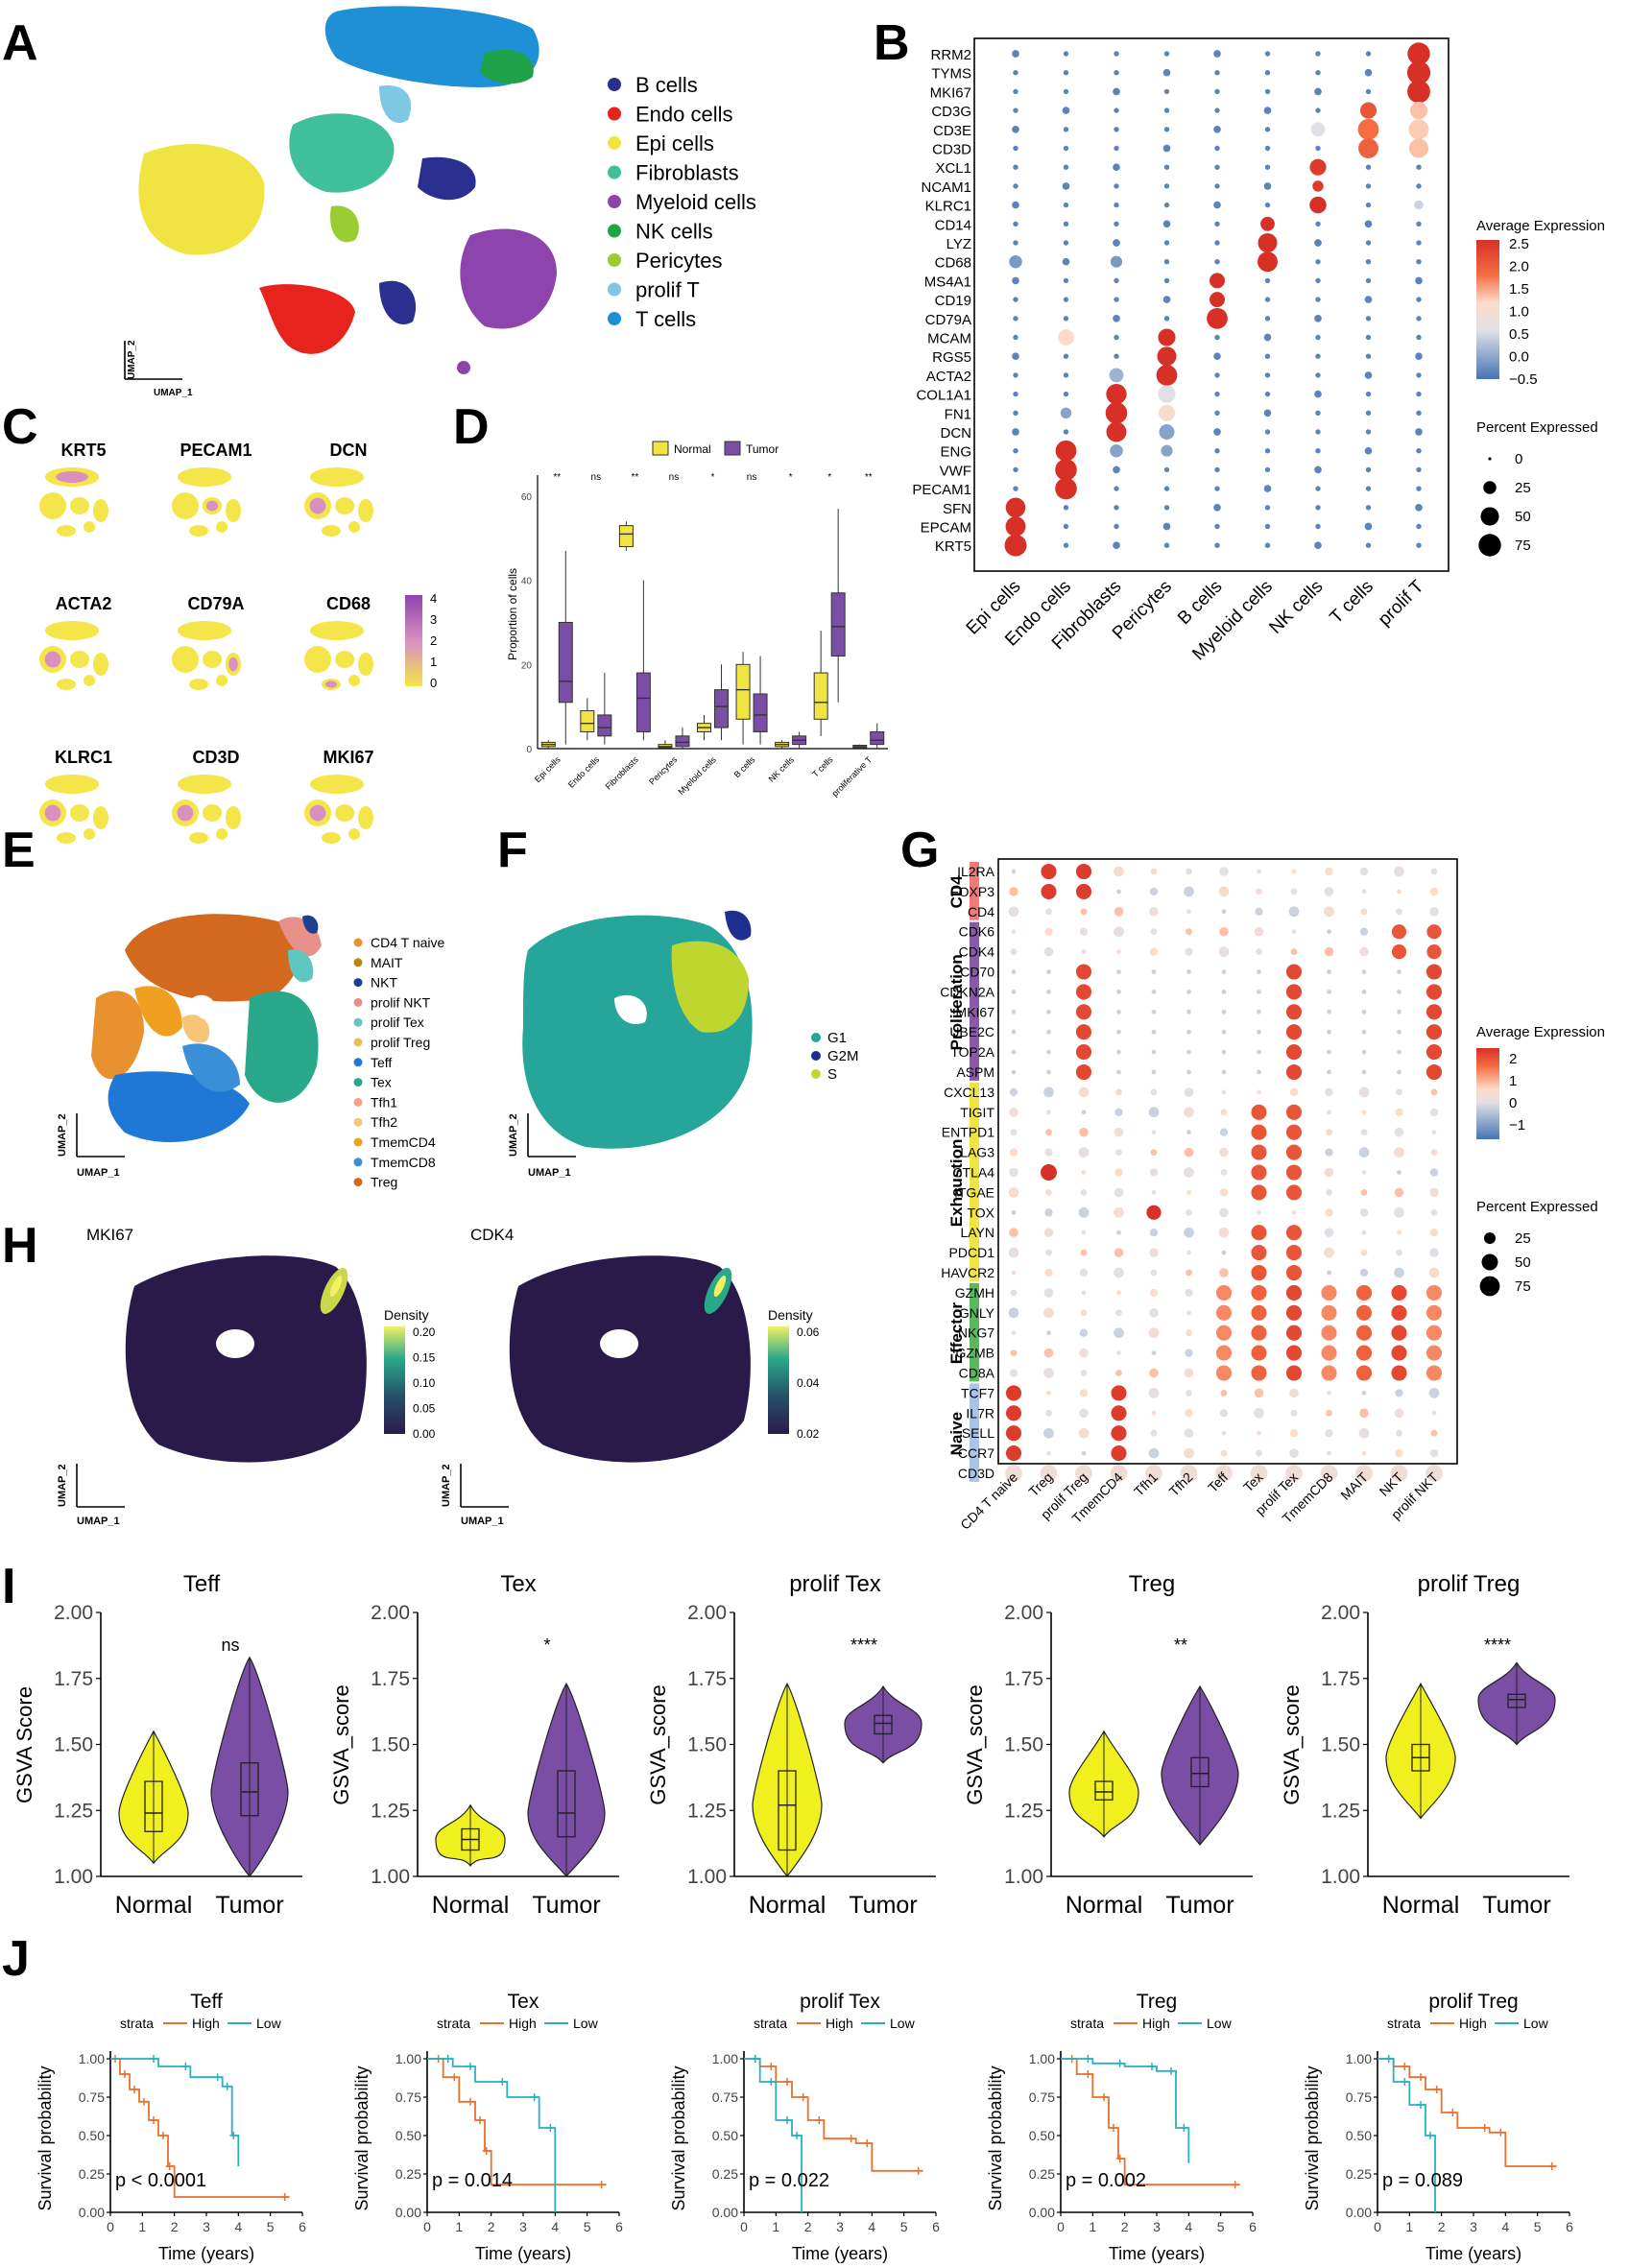 The image size is (1629, 2268). Describe the element at coordinates (976, 1453) in the screenshot. I see `g-gene-label: CCR7` at that location.